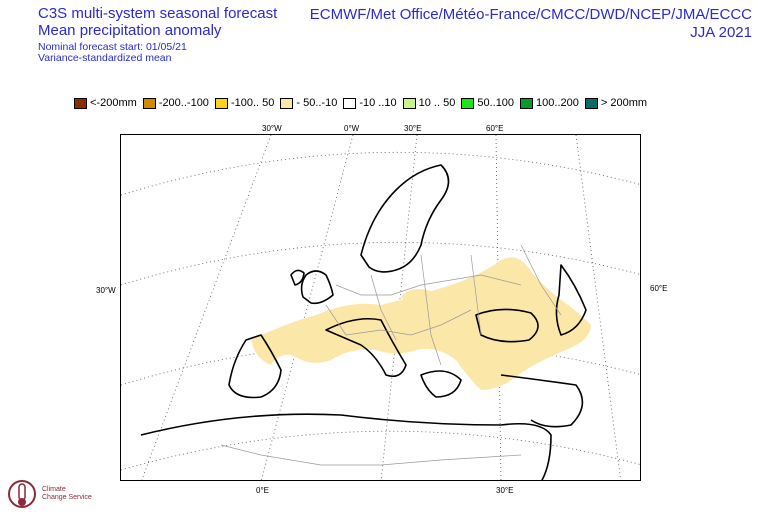  What do you see at coordinates (22, 494) in the screenshot?
I see `climate-logo-icon` at bounding box center [22, 494].